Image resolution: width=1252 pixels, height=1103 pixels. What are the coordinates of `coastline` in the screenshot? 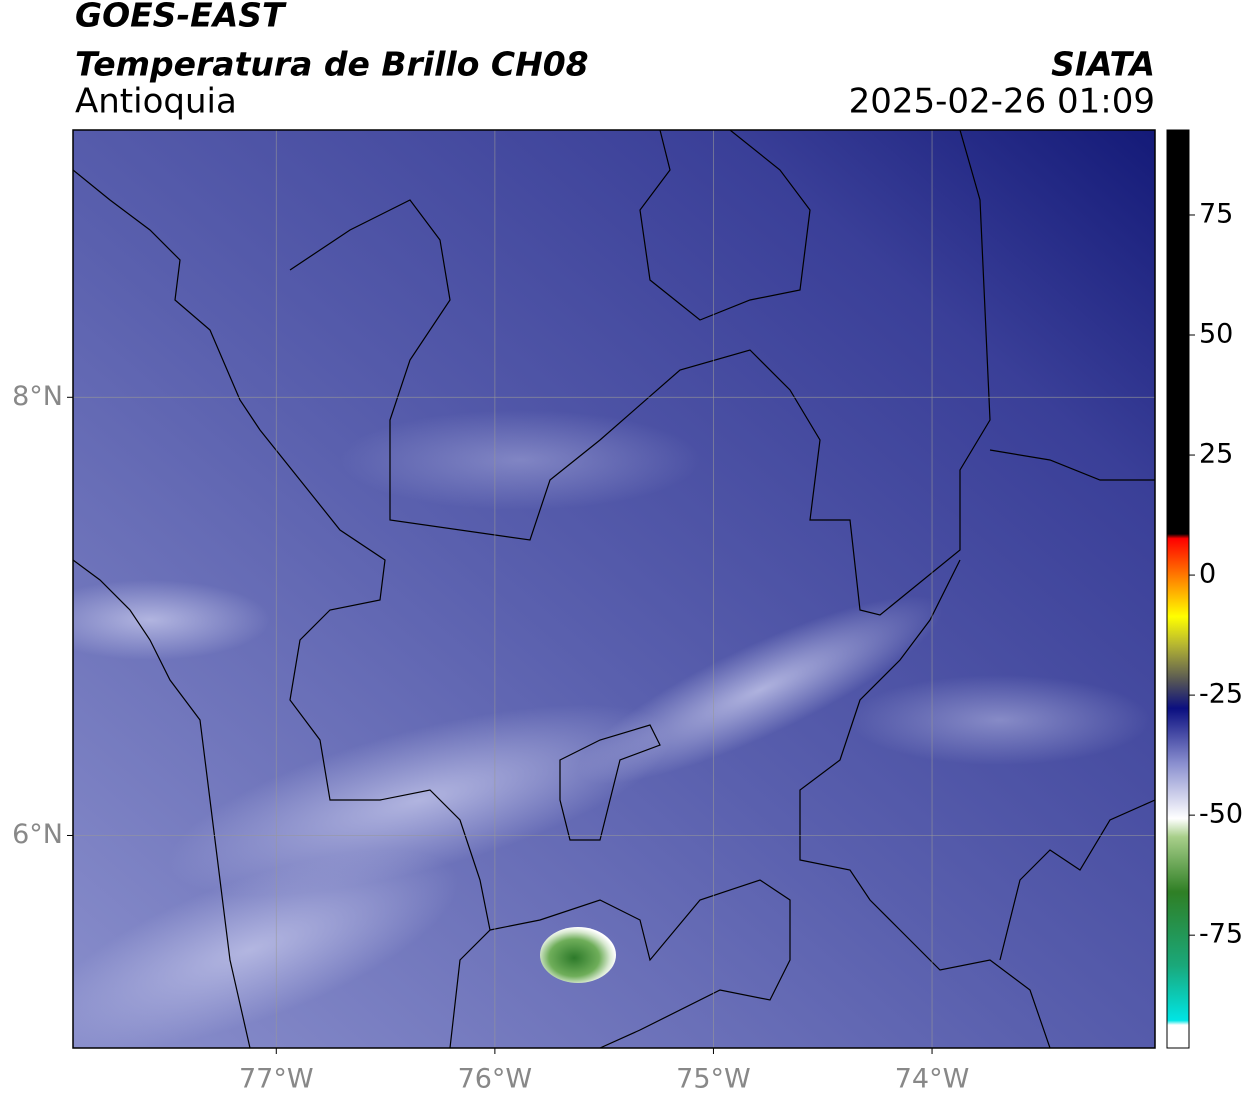 It's located at (162, 803).